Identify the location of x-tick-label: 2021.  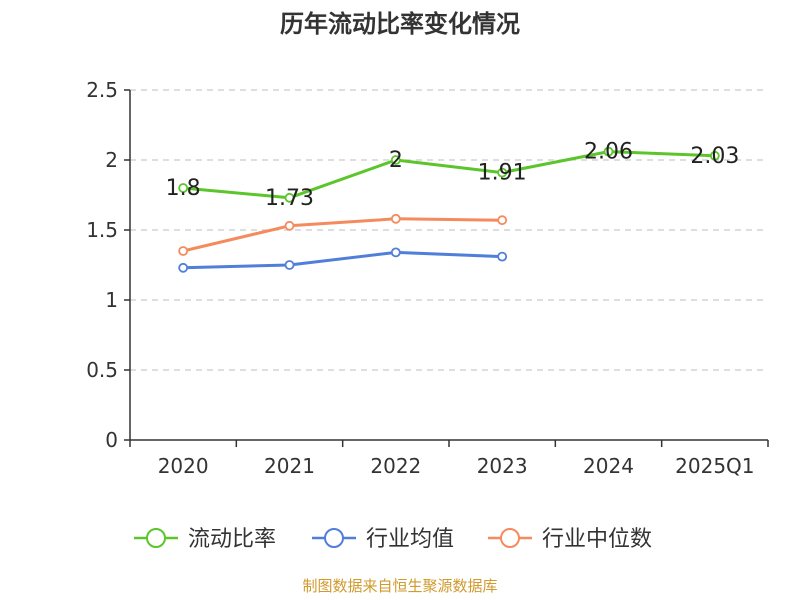
(289, 466).